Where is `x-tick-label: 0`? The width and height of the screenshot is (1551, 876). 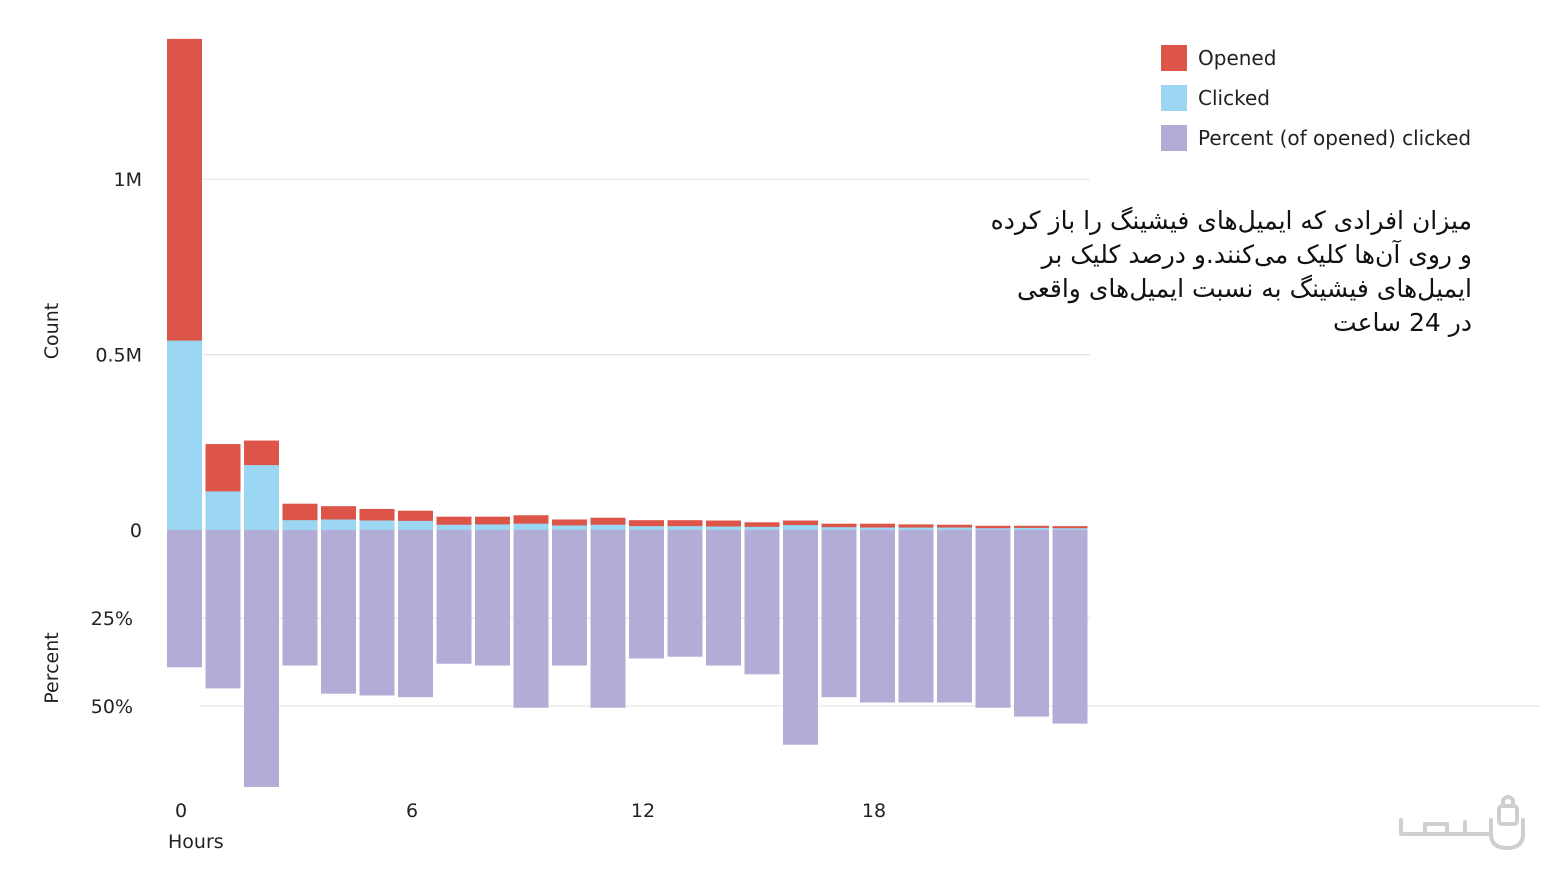 x-tick-label: 0 is located at coordinates (181, 811).